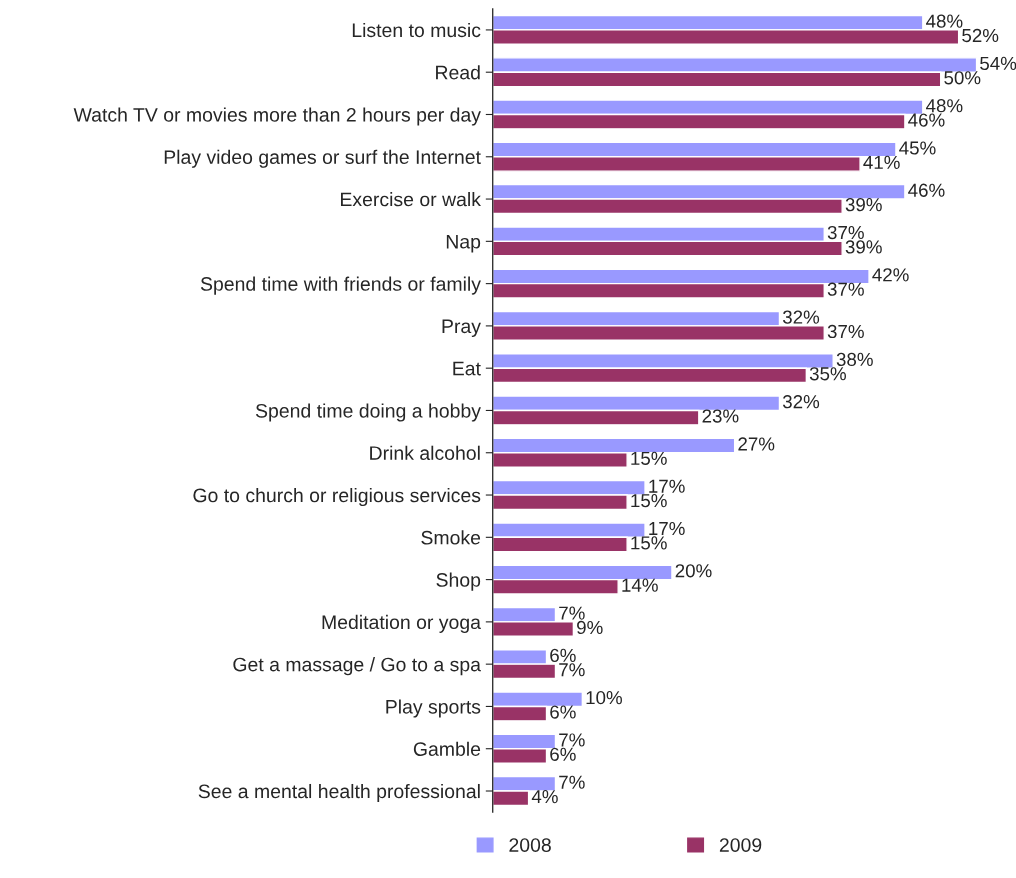  Describe the element at coordinates (322, 158) in the screenshot. I see `y-tick-label: Play video games or surf the Internet` at that location.